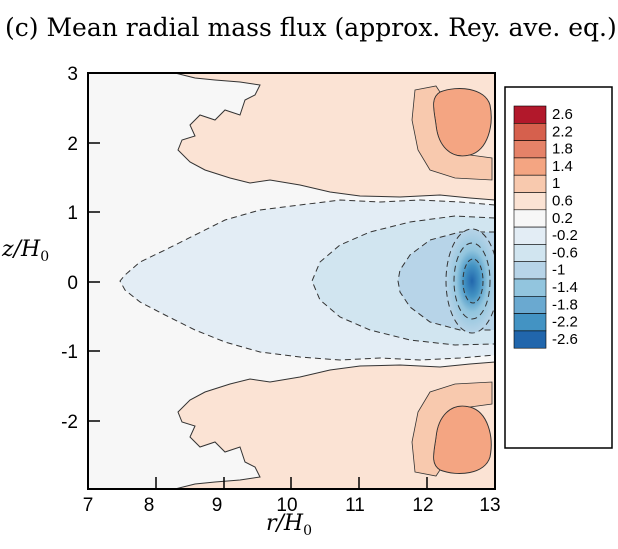  What do you see at coordinates (558, 270) in the screenshot?
I see `colorbar-label: -1` at bounding box center [558, 270].